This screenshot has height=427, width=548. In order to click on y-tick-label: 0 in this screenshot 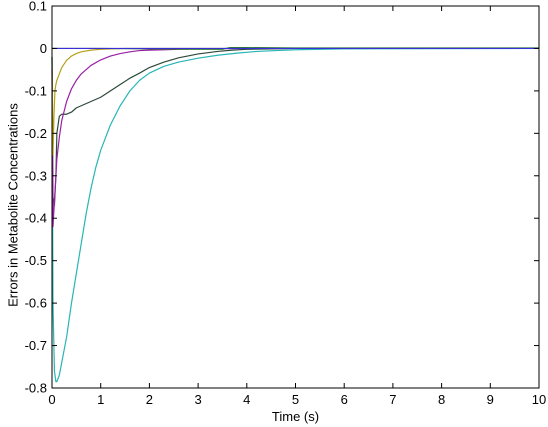, I will do `click(43, 48)`.